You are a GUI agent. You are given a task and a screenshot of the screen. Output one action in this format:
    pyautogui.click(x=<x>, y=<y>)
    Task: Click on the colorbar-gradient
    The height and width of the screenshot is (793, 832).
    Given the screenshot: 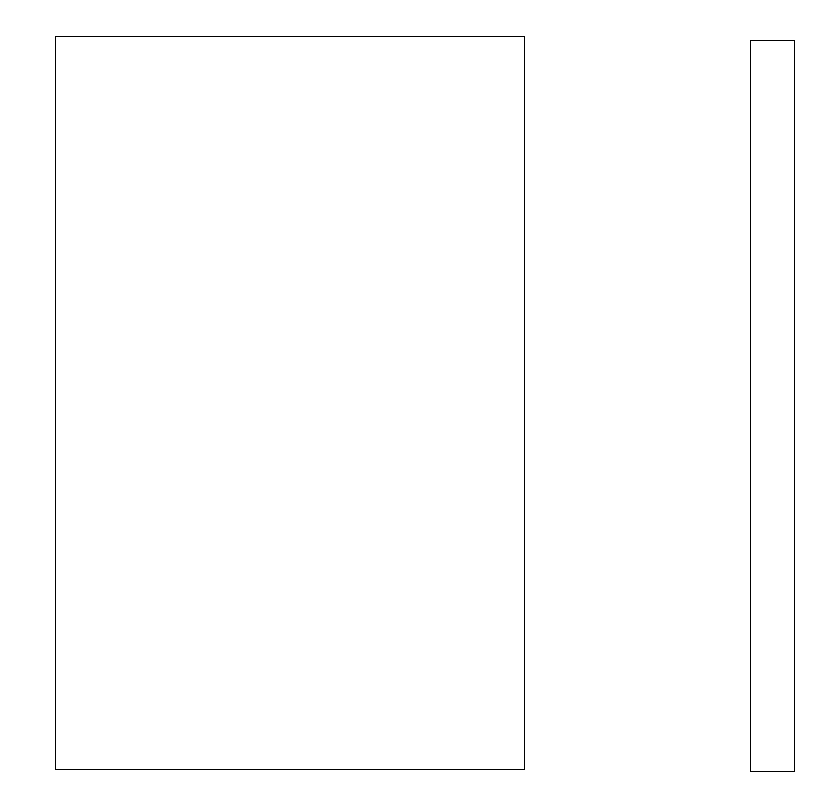 What is the action you would take?
    pyautogui.click(x=772, y=406)
    